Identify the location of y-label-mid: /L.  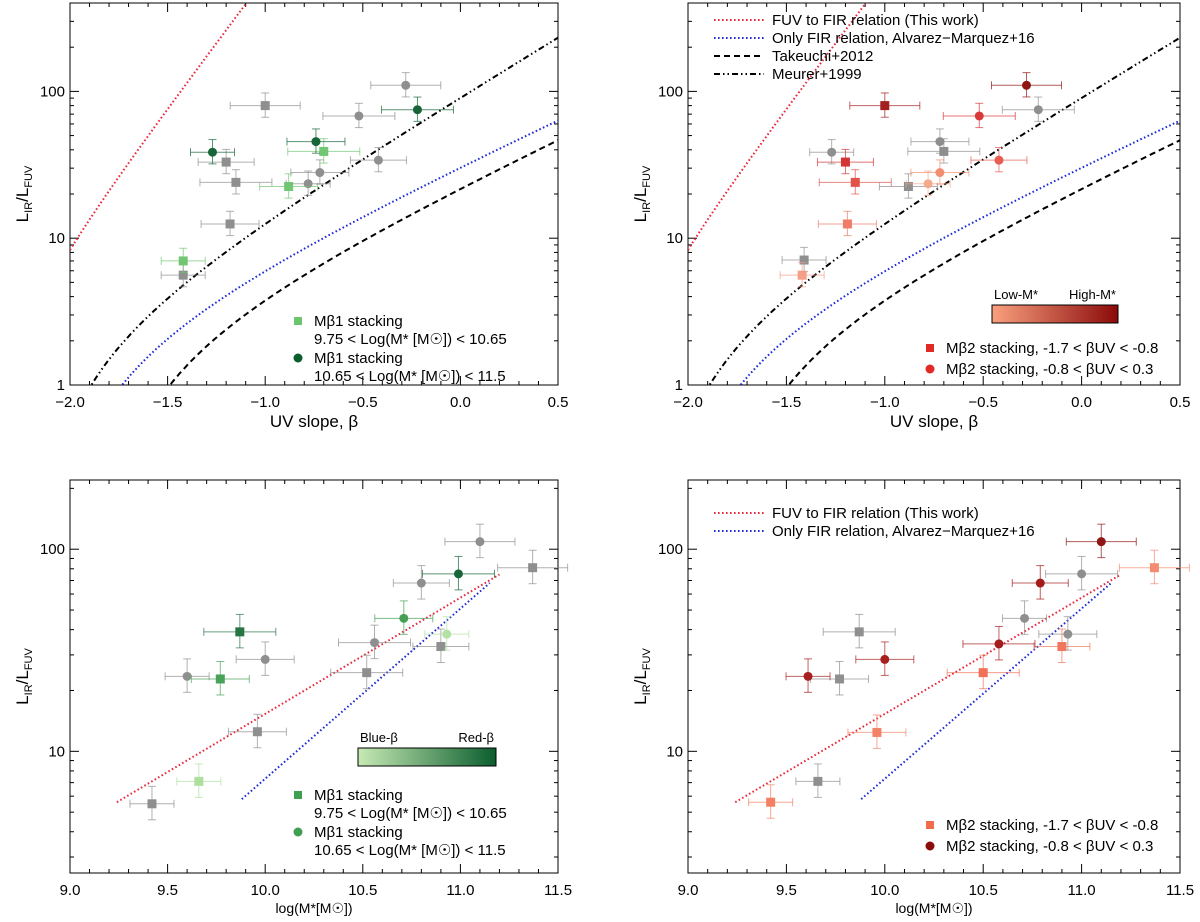
(640, 677).